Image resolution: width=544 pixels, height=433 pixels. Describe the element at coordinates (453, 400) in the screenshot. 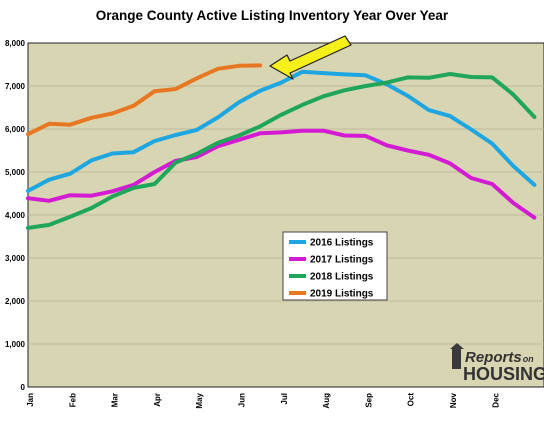

I see `x-tick-label: Nov` at that location.